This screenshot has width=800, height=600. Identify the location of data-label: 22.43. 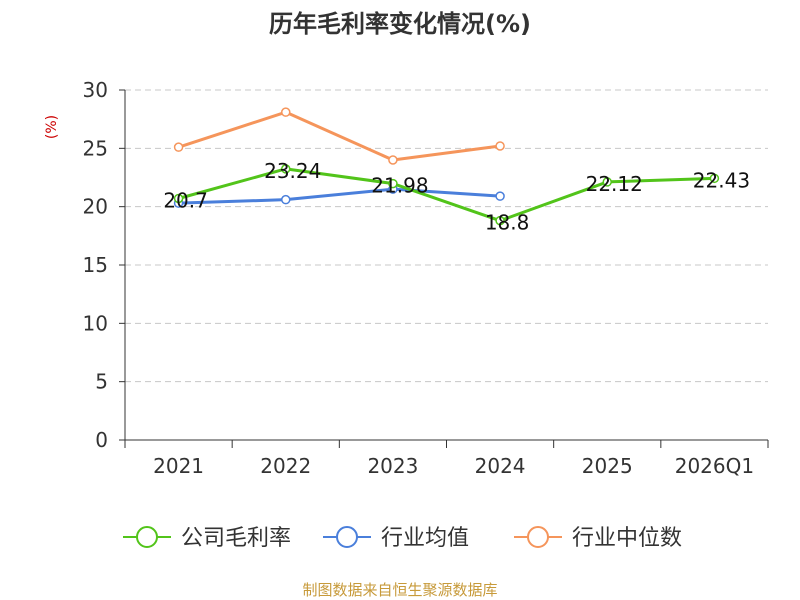
(721, 180).